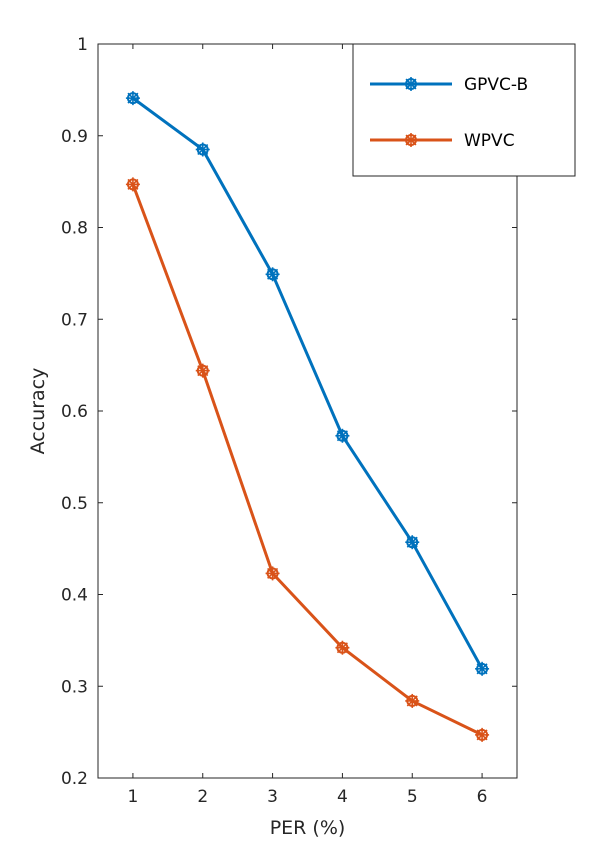  I want to click on y-tick-label: 1, so click(82, 45).